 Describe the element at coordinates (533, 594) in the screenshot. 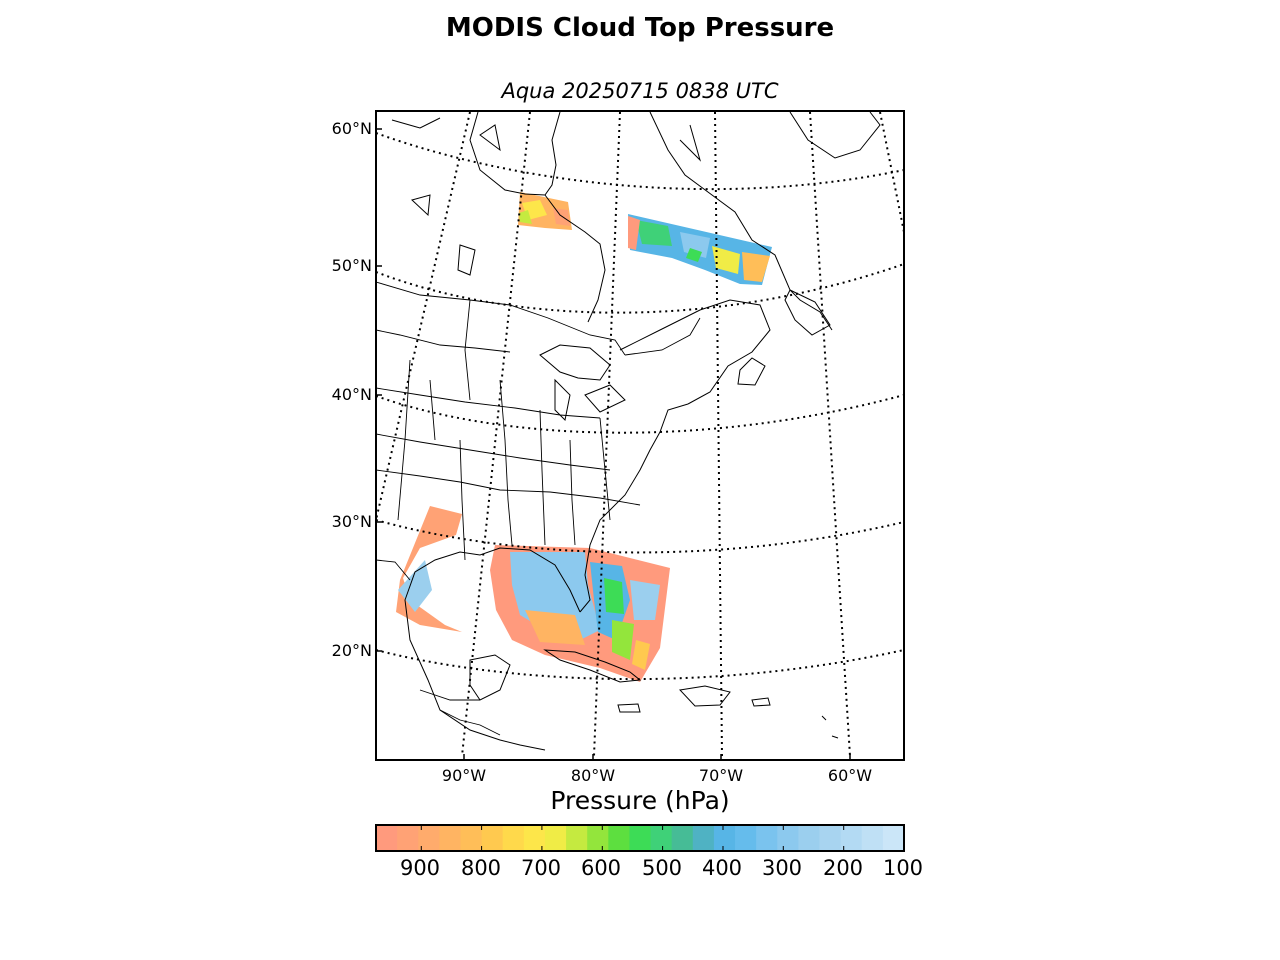

I see `cloud-swath-gulf` at that location.